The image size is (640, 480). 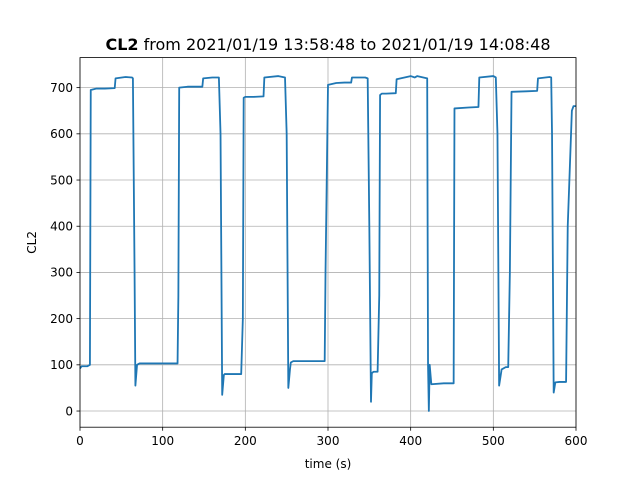 I want to click on x-tick-label: 500, so click(x=493, y=441).